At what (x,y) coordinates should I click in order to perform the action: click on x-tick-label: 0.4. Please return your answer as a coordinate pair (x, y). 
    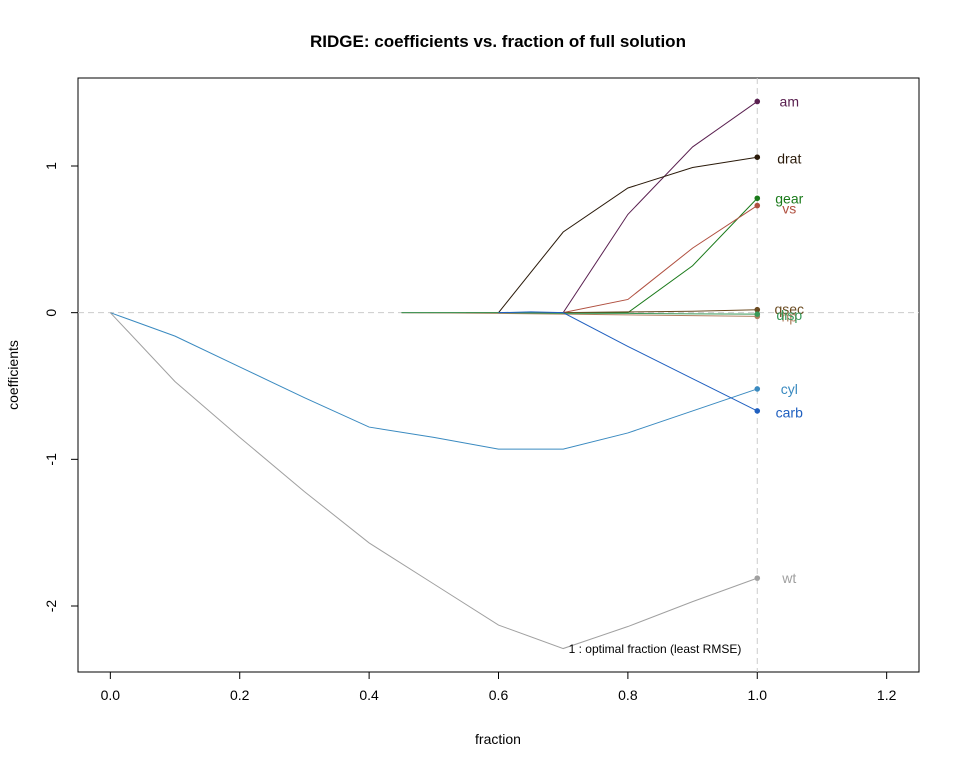
    Looking at the image, I should click on (369, 695).